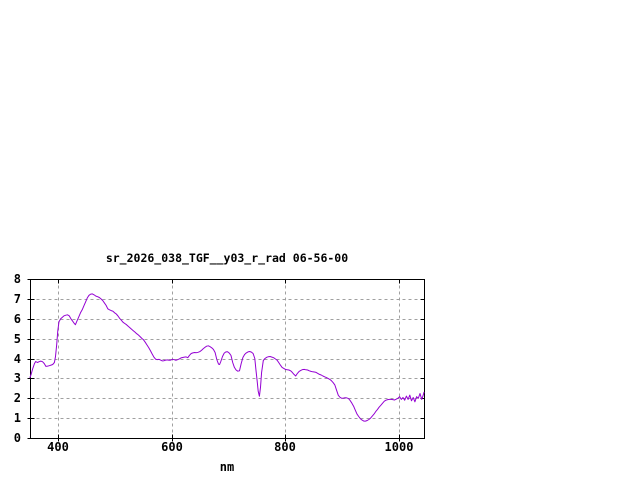  What do you see at coordinates (172, 447) in the screenshot?
I see `x-tick-label: 600` at bounding box center [172, 447].